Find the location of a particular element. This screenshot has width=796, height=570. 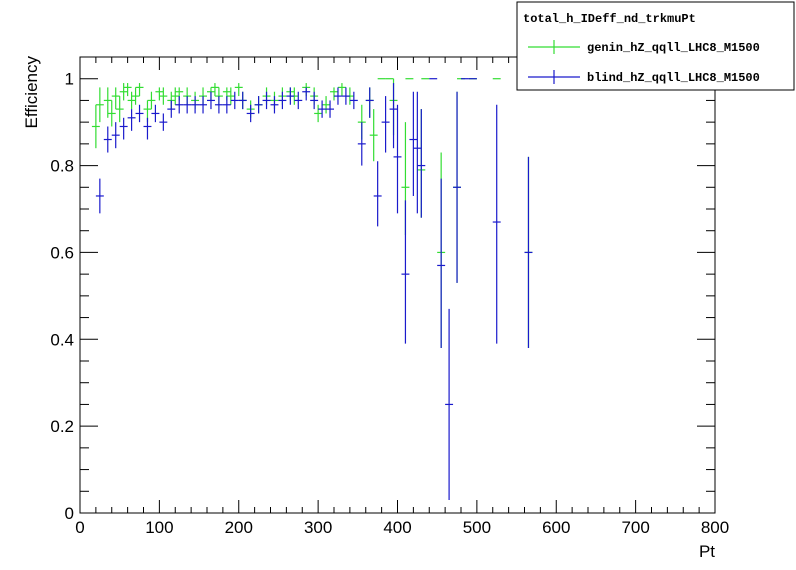

x-tick-label: 600 is located at coordinates (556, 527).